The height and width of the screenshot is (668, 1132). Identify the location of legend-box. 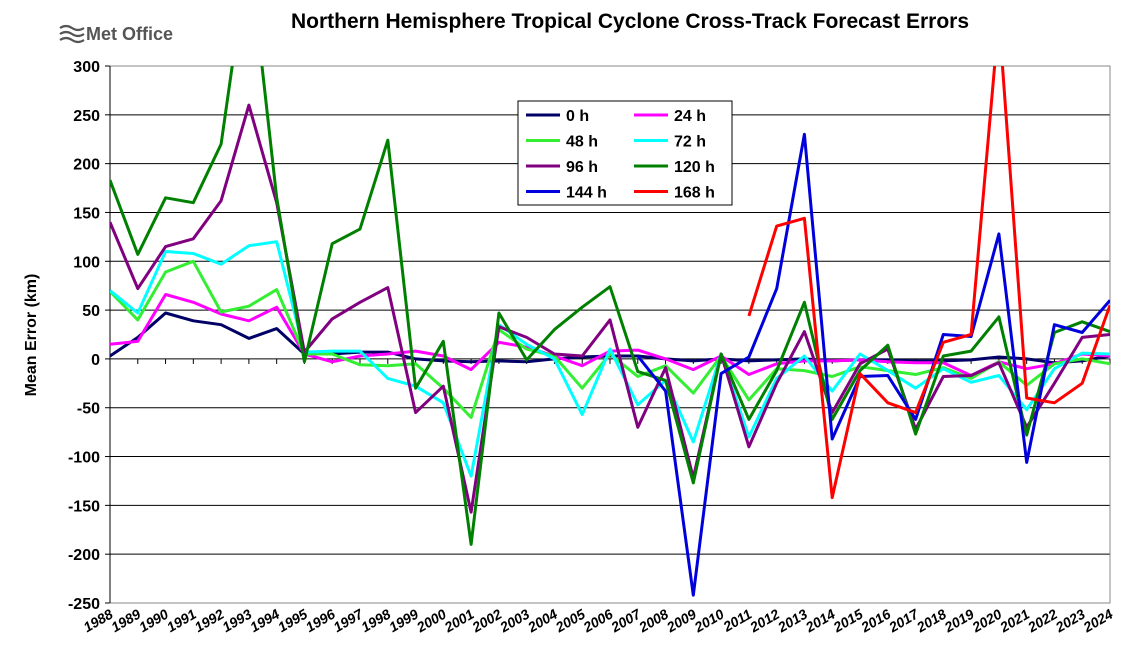
(625, 153).